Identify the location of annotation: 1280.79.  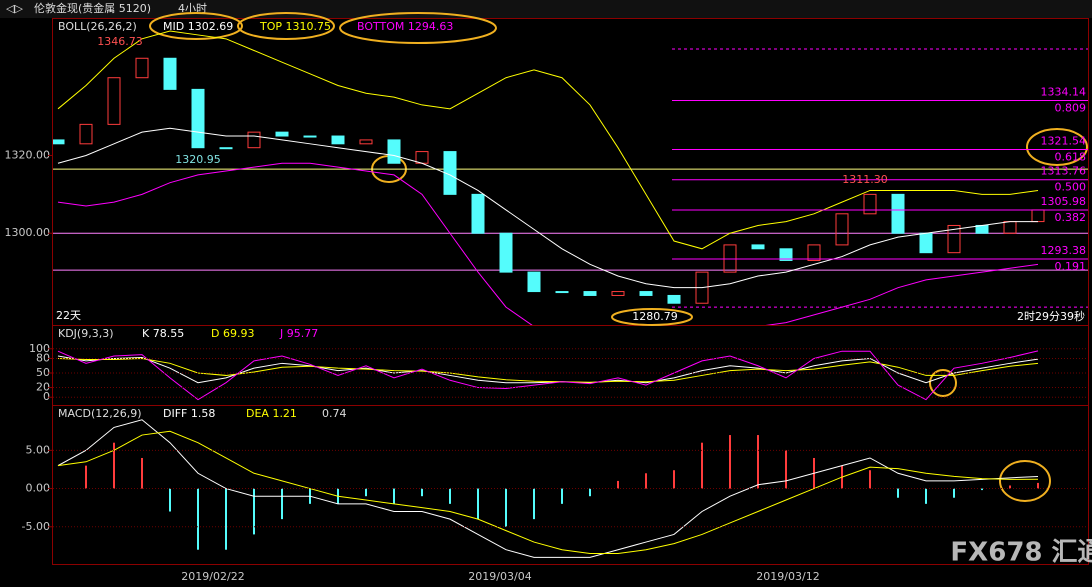
(655, 316).